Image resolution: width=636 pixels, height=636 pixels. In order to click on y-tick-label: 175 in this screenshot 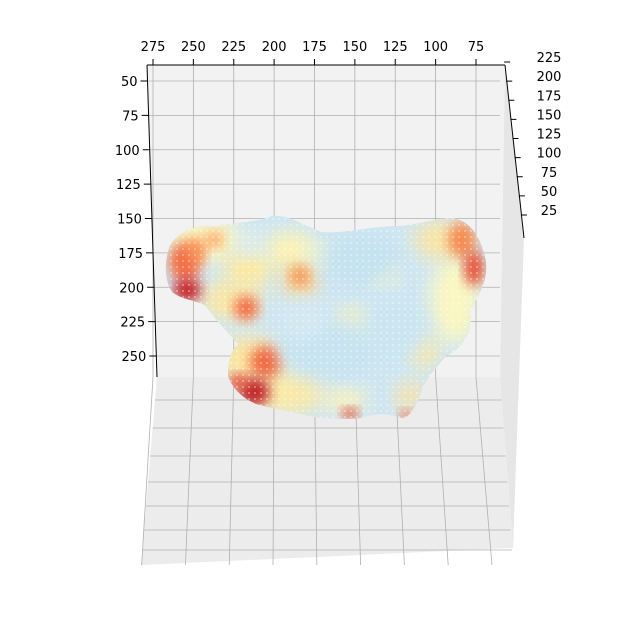, I will do `click(130, 254)`.